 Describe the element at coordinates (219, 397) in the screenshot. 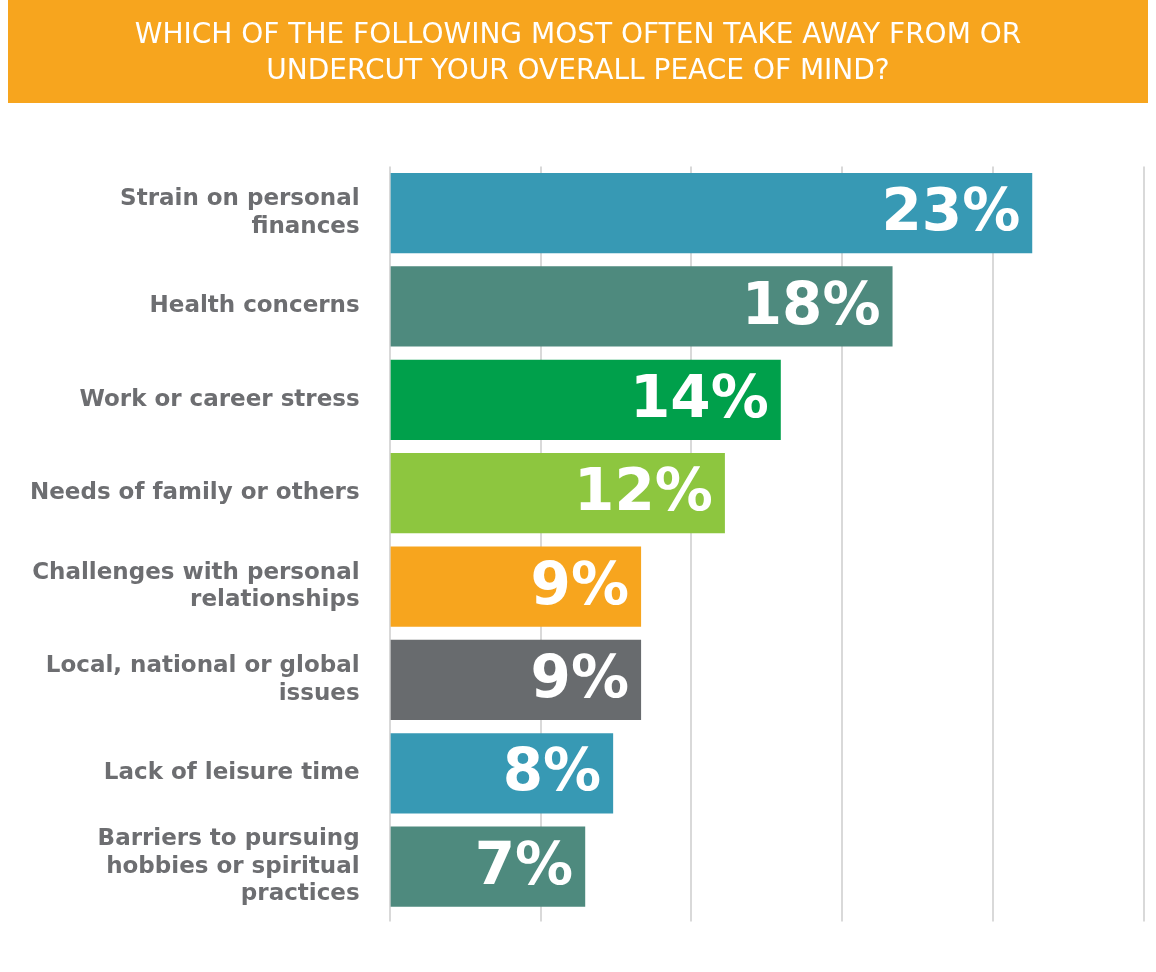

I see `y-tick-label: Work or career stress` at that location.